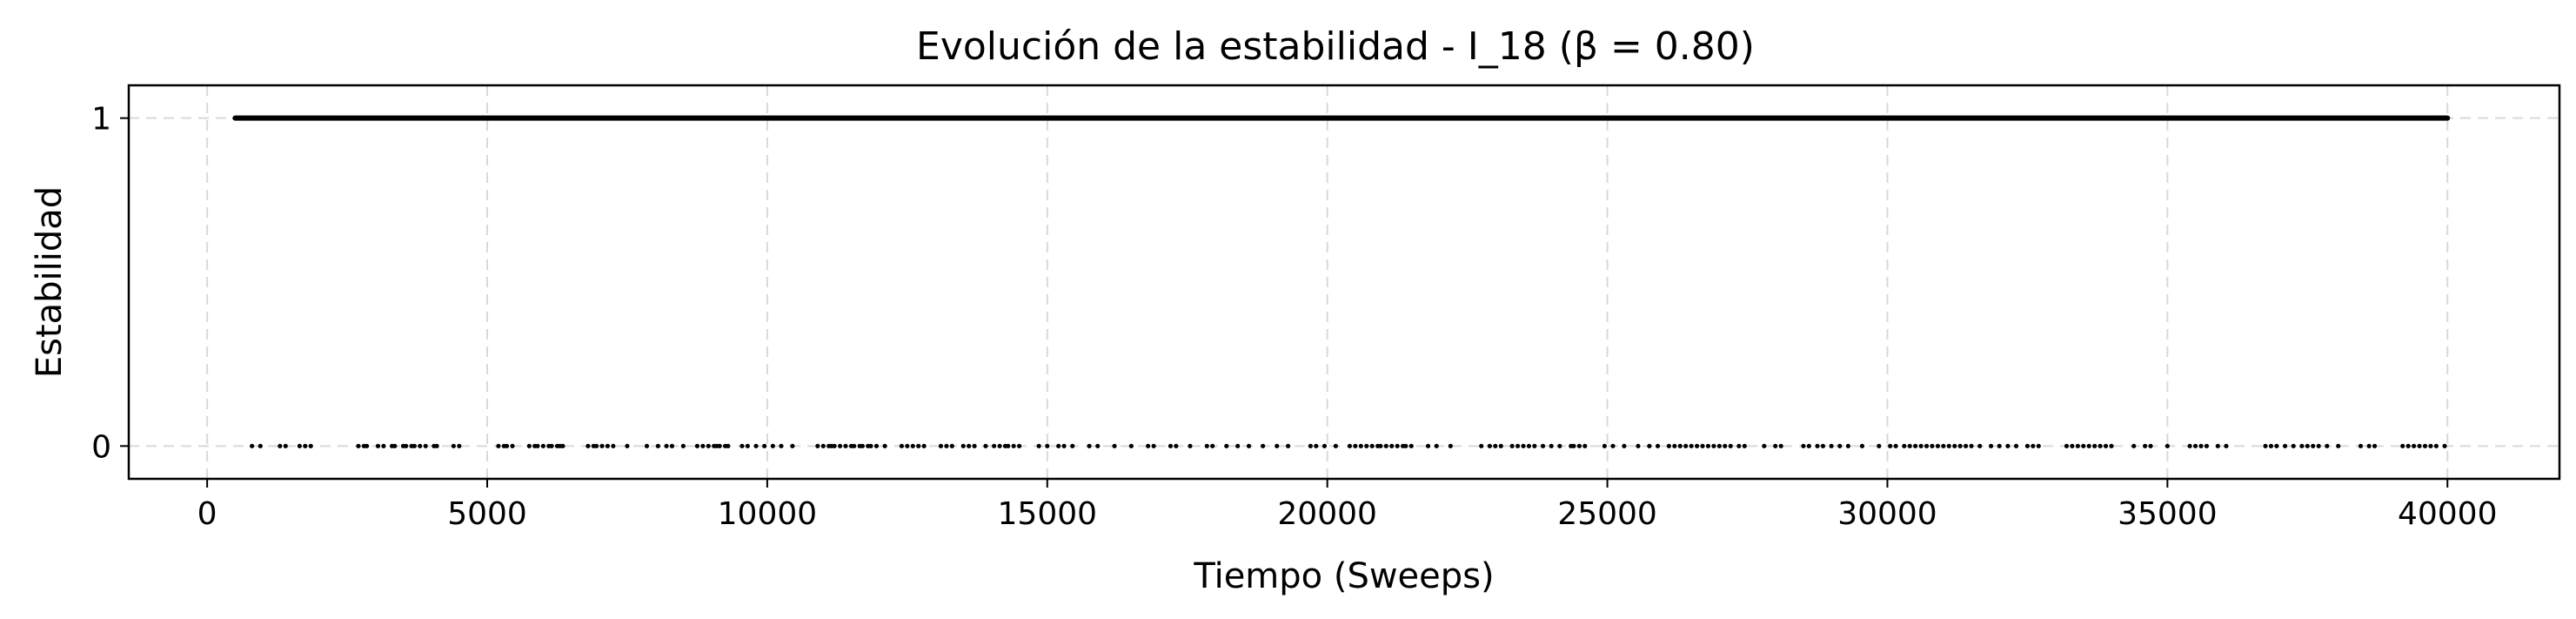 The image size is (2576, 619). Describe the element at coordinates (1887, 514) in the screenshot. I see `x-tick-label: 30000` at that location.